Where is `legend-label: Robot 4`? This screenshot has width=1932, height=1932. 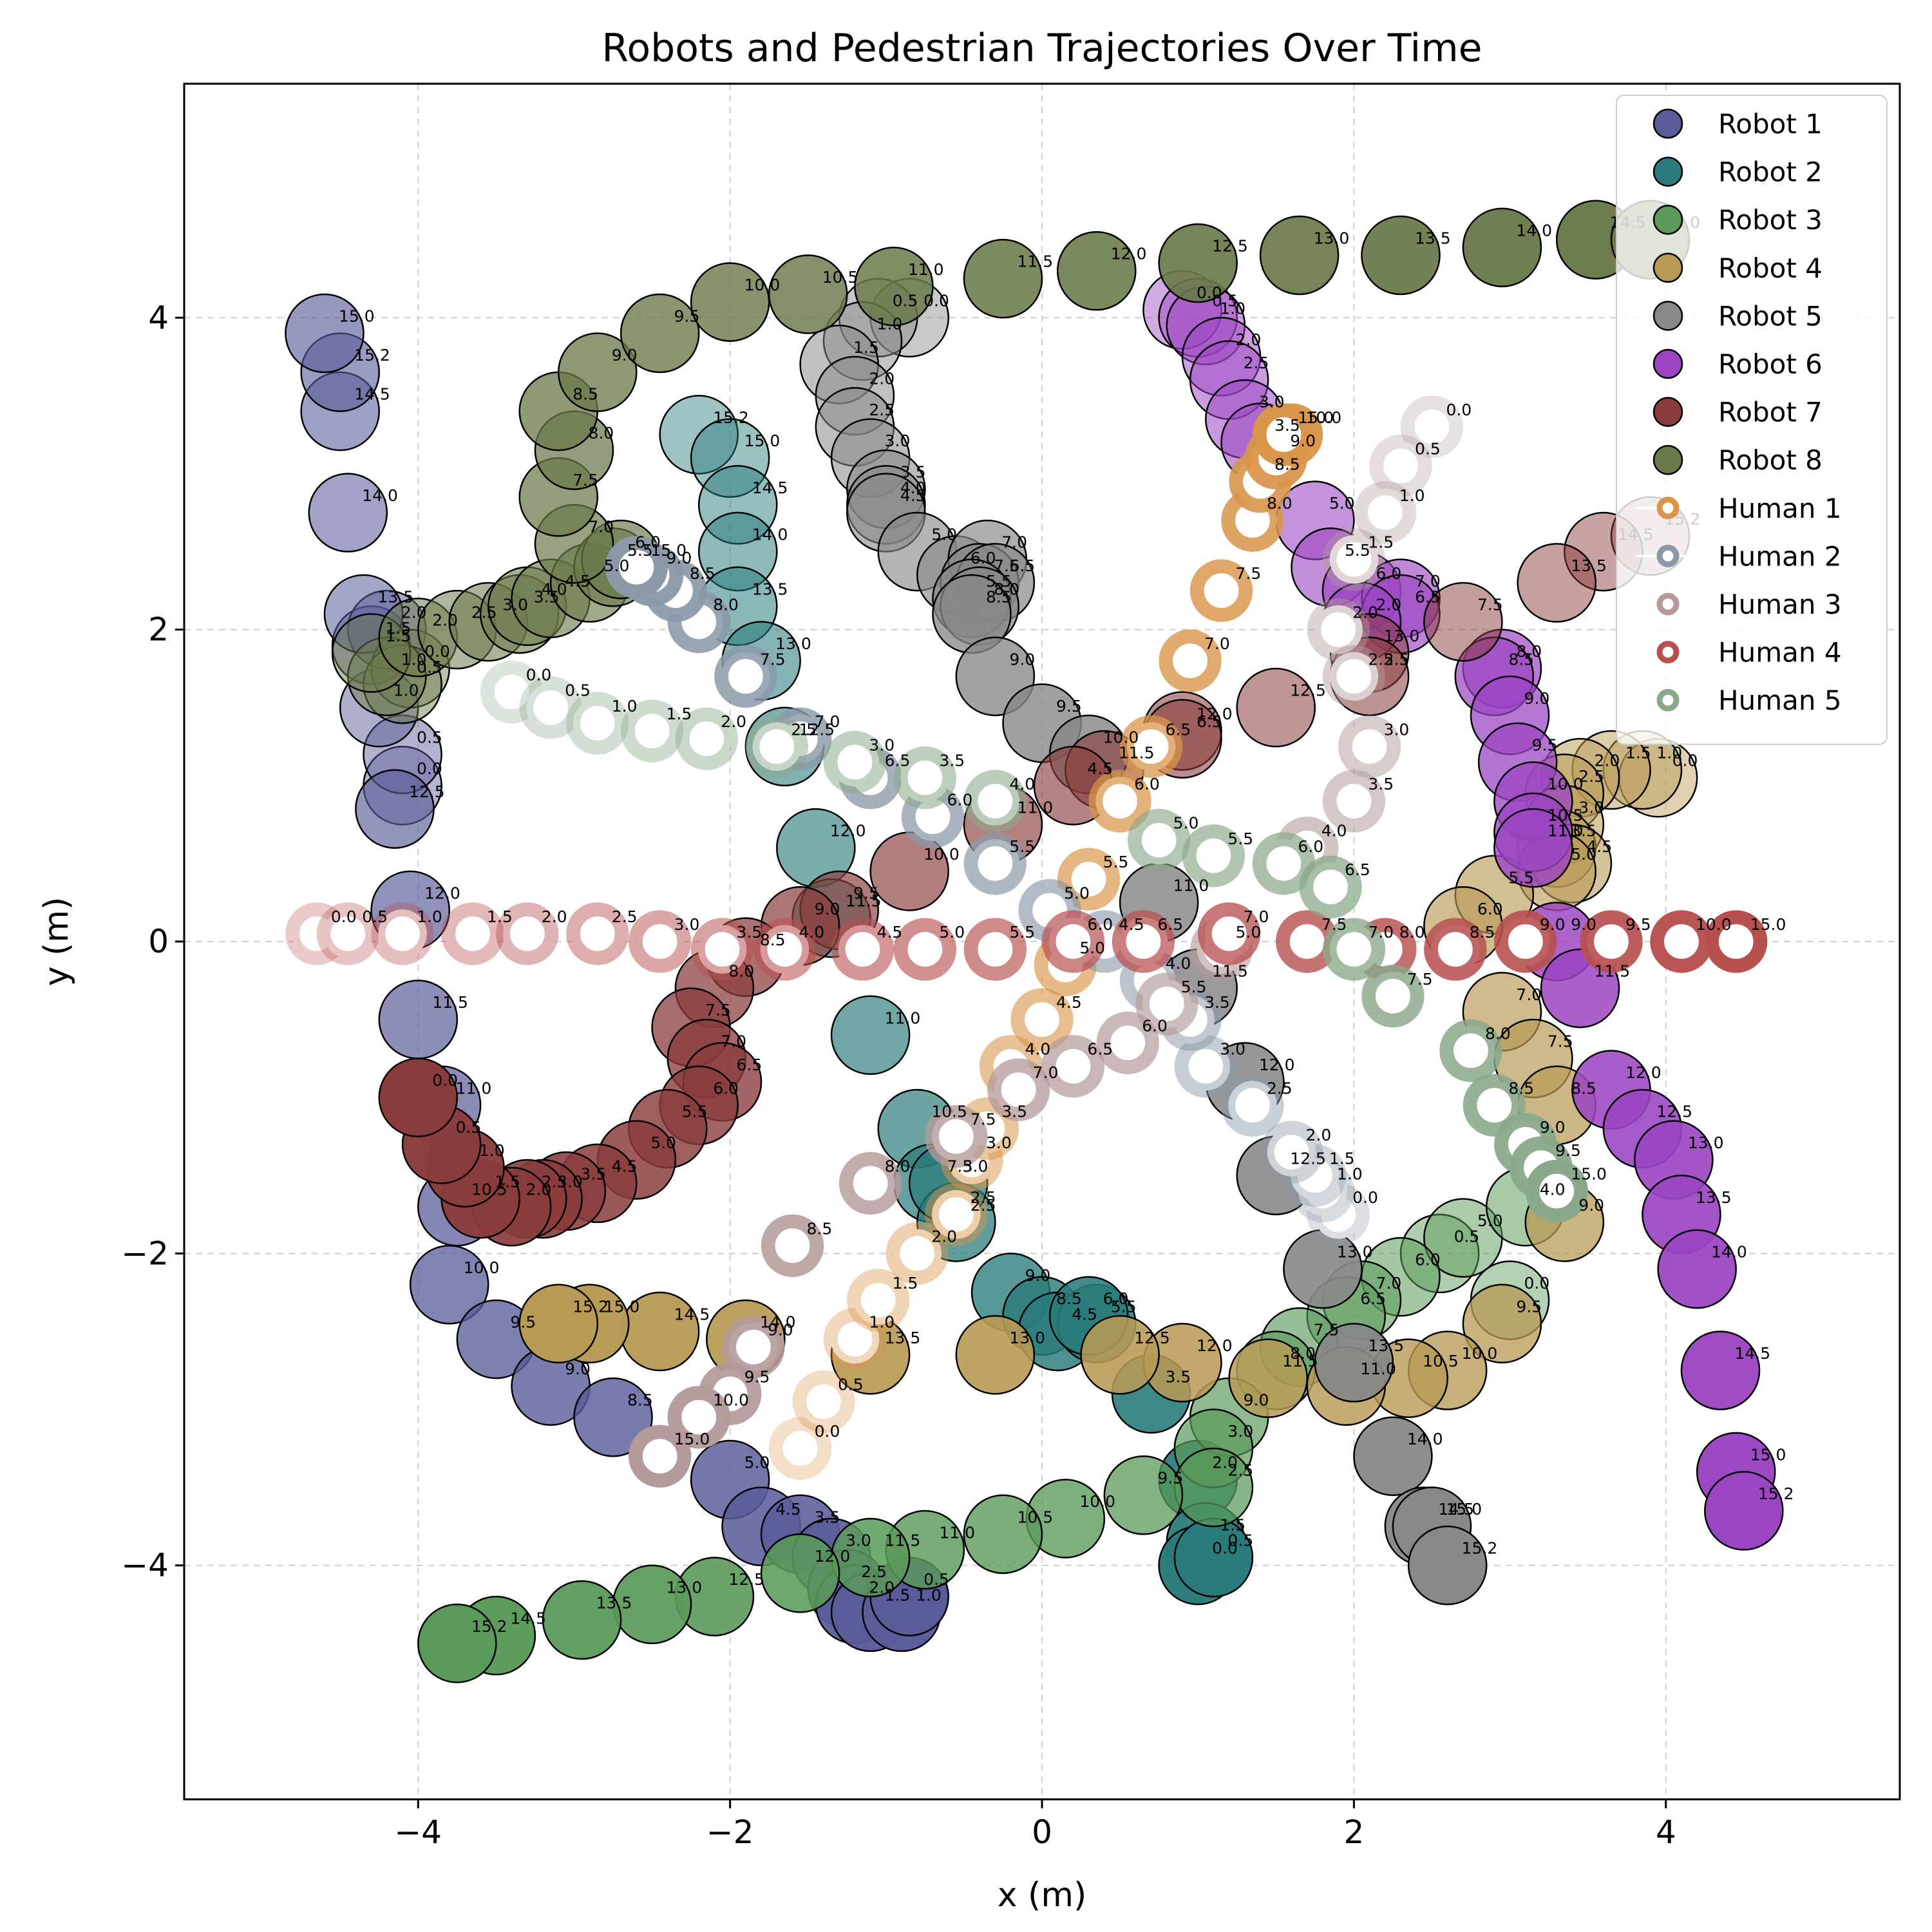
legend-label: Robot 4 is located at coordinates (1770, 268).